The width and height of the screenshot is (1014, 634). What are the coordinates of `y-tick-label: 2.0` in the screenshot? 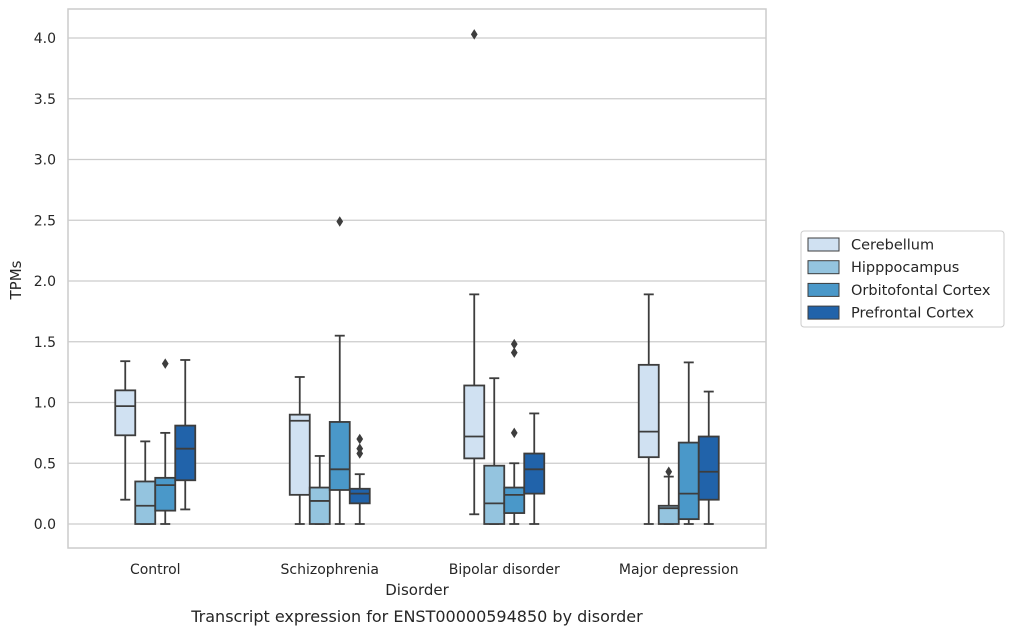 It's located at (45, 282).